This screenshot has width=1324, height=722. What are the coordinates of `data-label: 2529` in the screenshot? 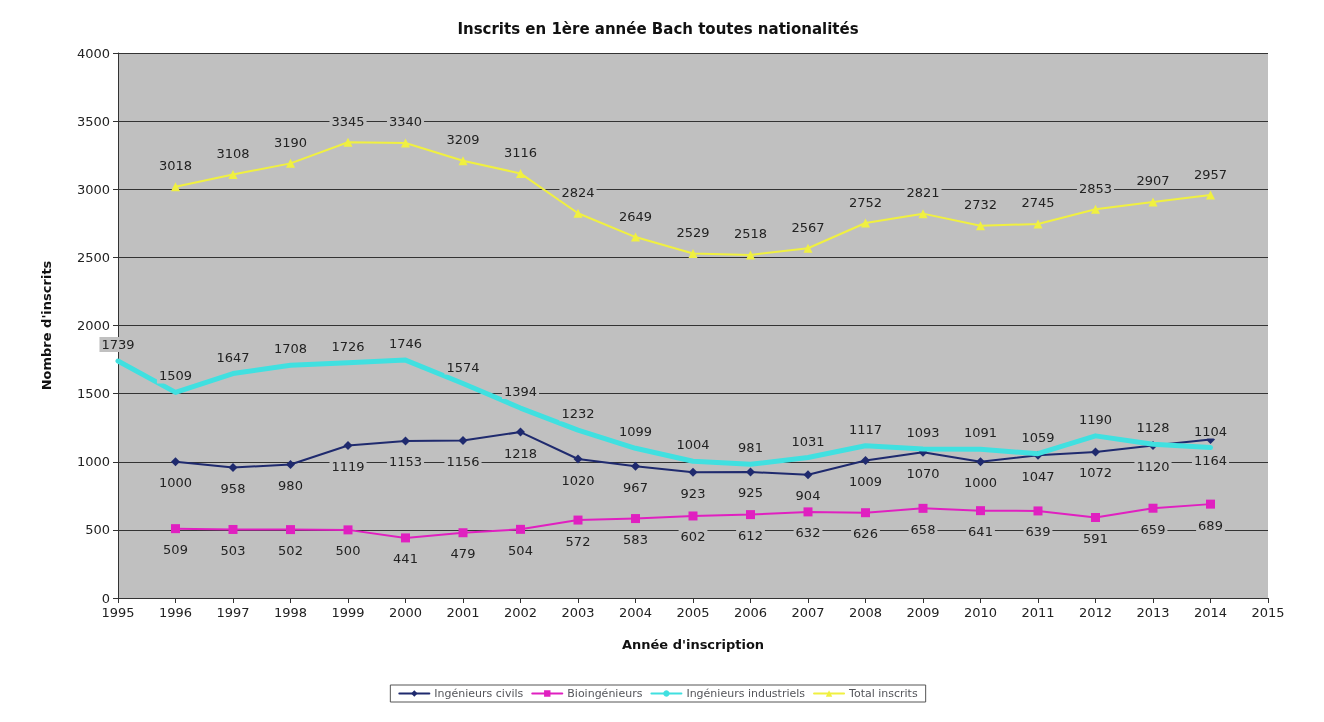 It's located at (693, 232).